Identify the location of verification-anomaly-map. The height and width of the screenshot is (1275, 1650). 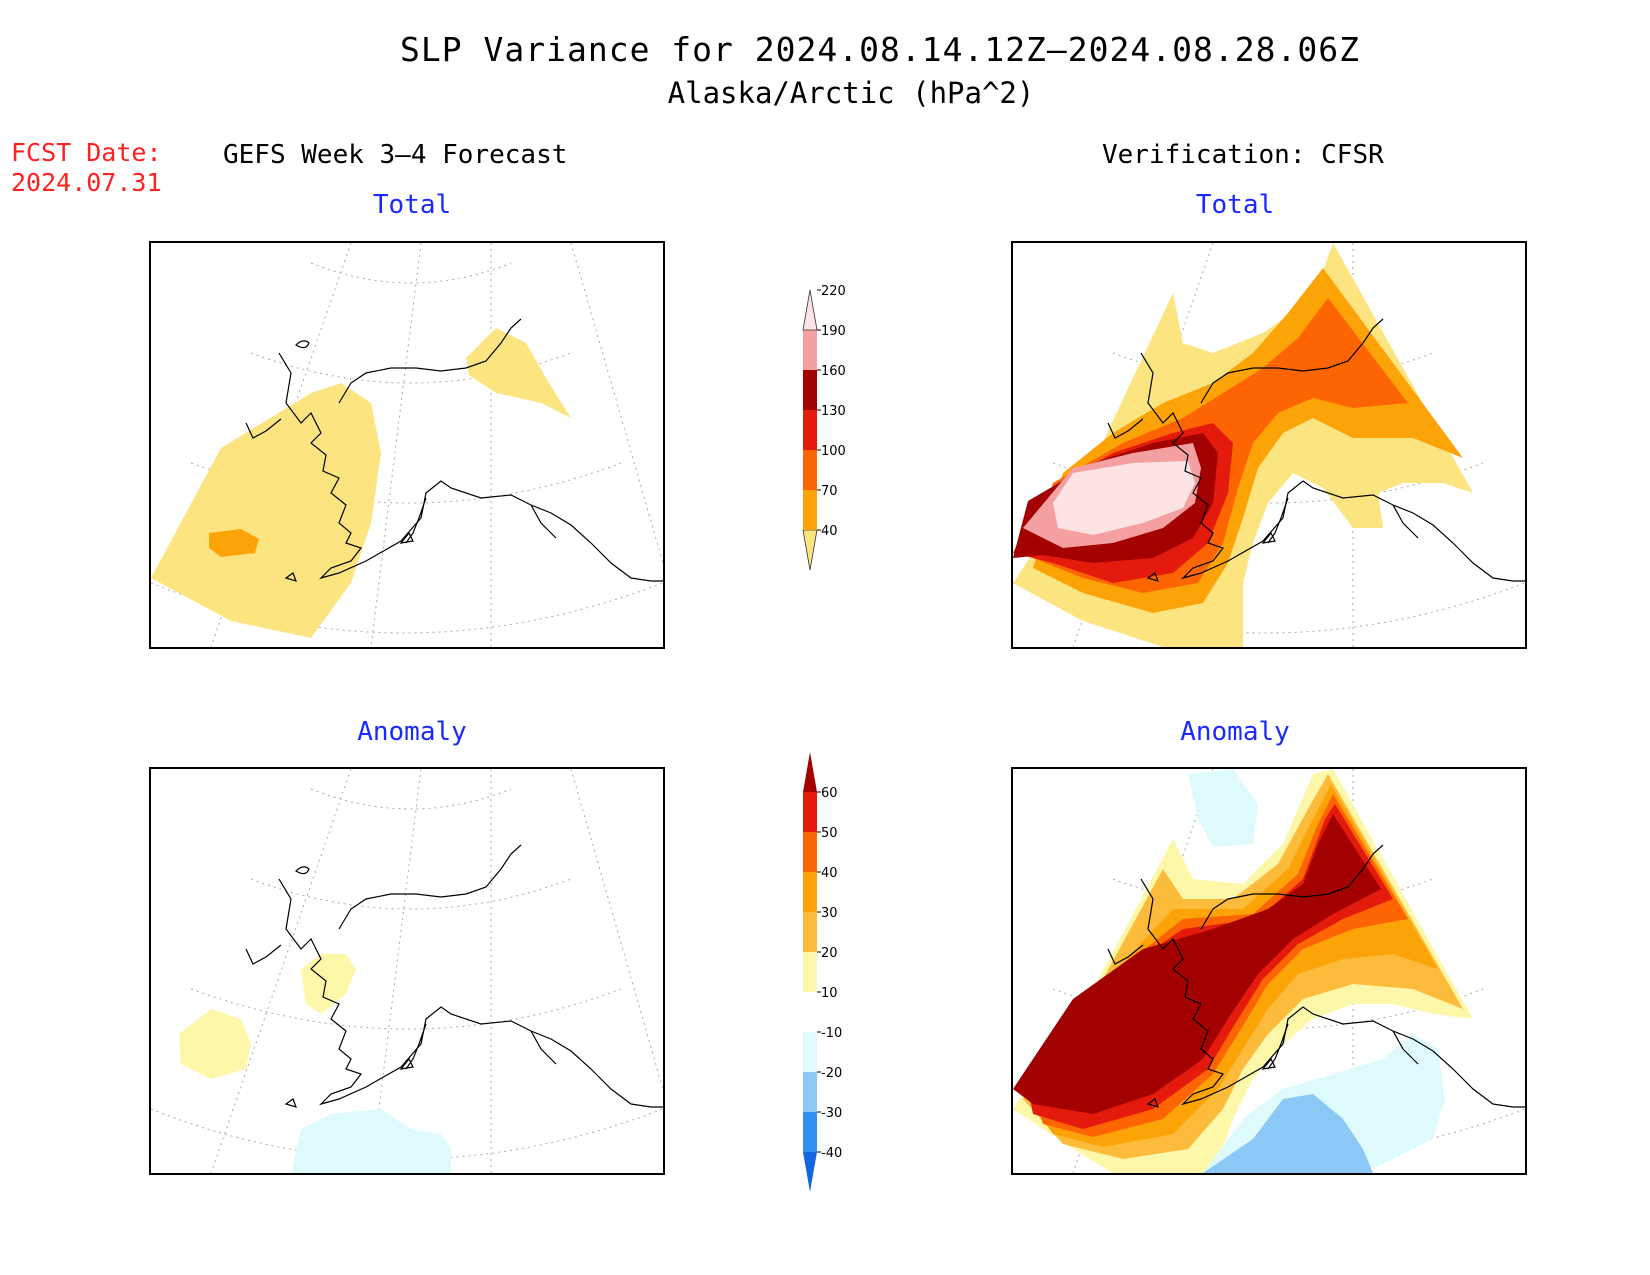
(1269, 971).